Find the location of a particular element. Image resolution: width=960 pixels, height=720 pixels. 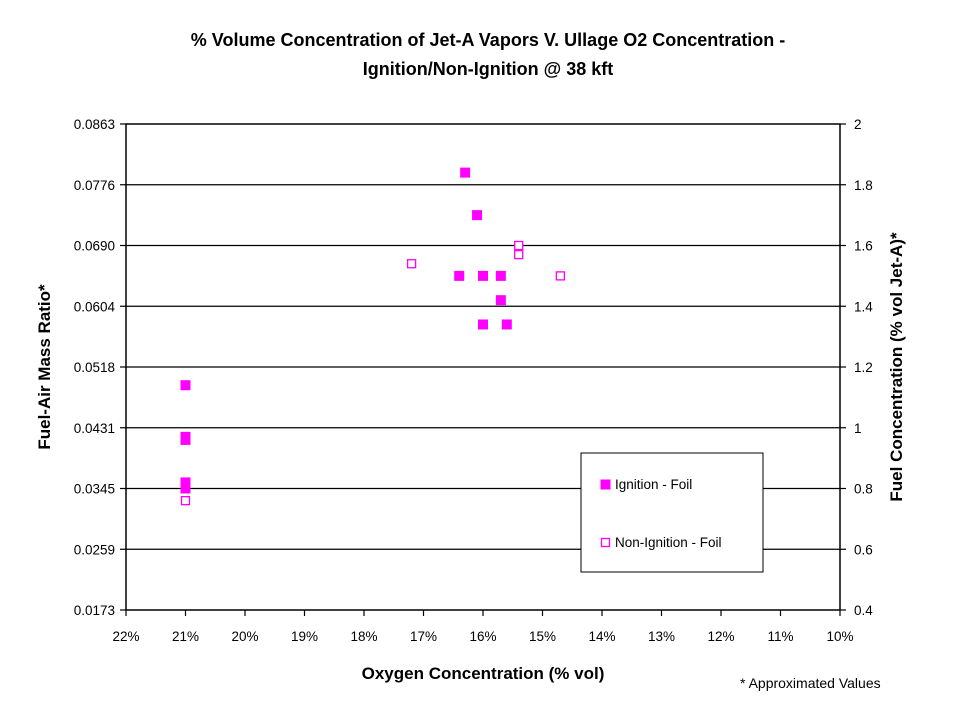

y2-tick-label: 1.8 is located at coordinates (863, 185).